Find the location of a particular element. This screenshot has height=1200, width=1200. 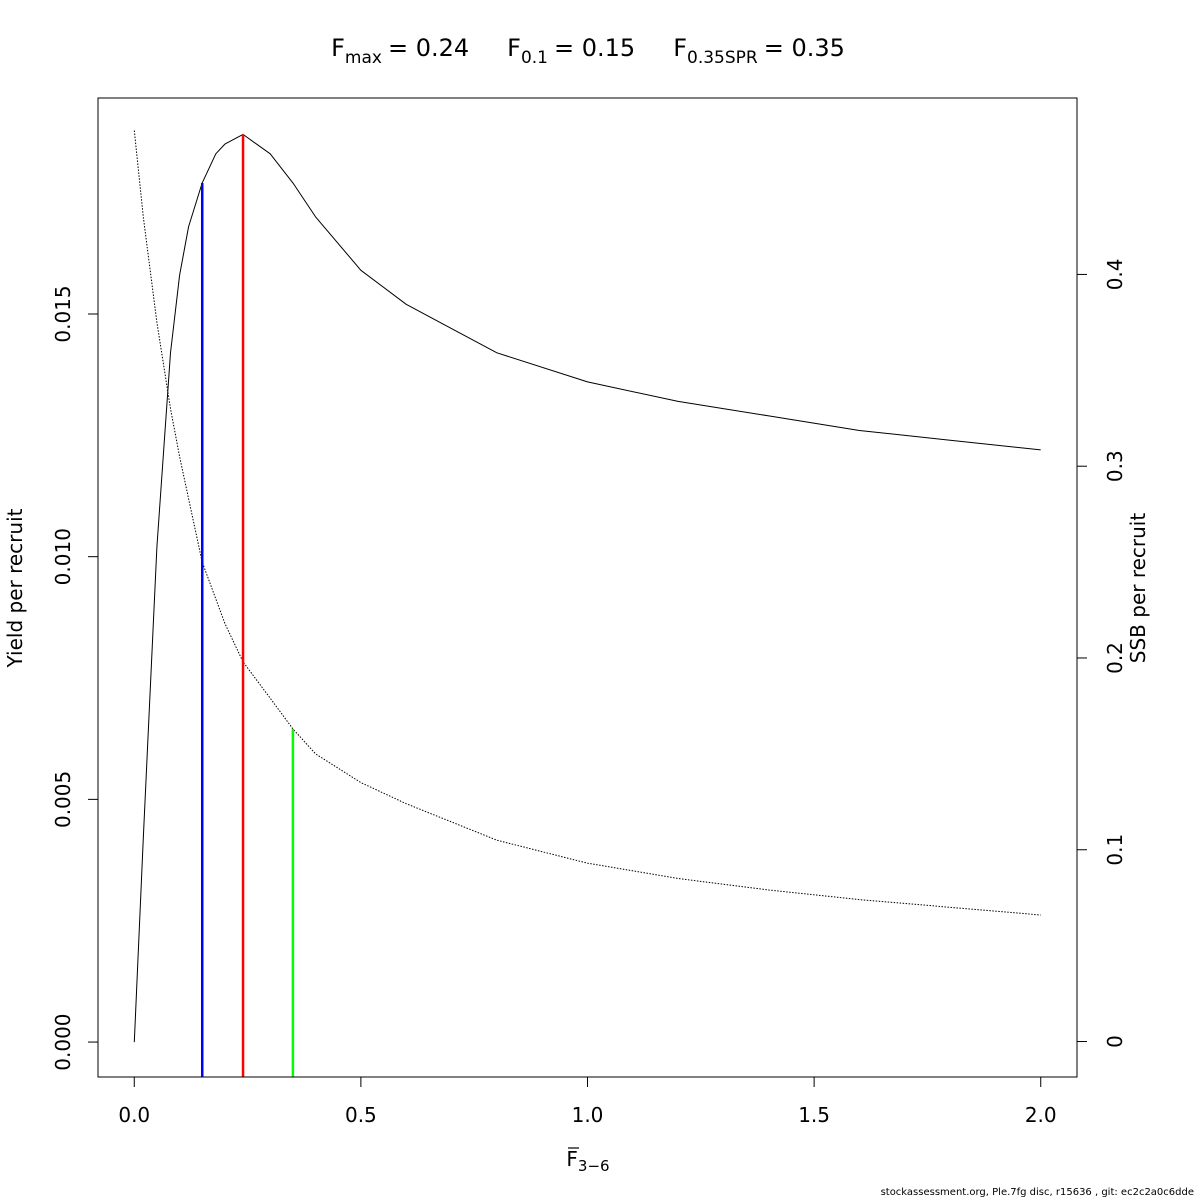

x-axis-label-sub: 3−6 is located at coordinates (594, 1166).